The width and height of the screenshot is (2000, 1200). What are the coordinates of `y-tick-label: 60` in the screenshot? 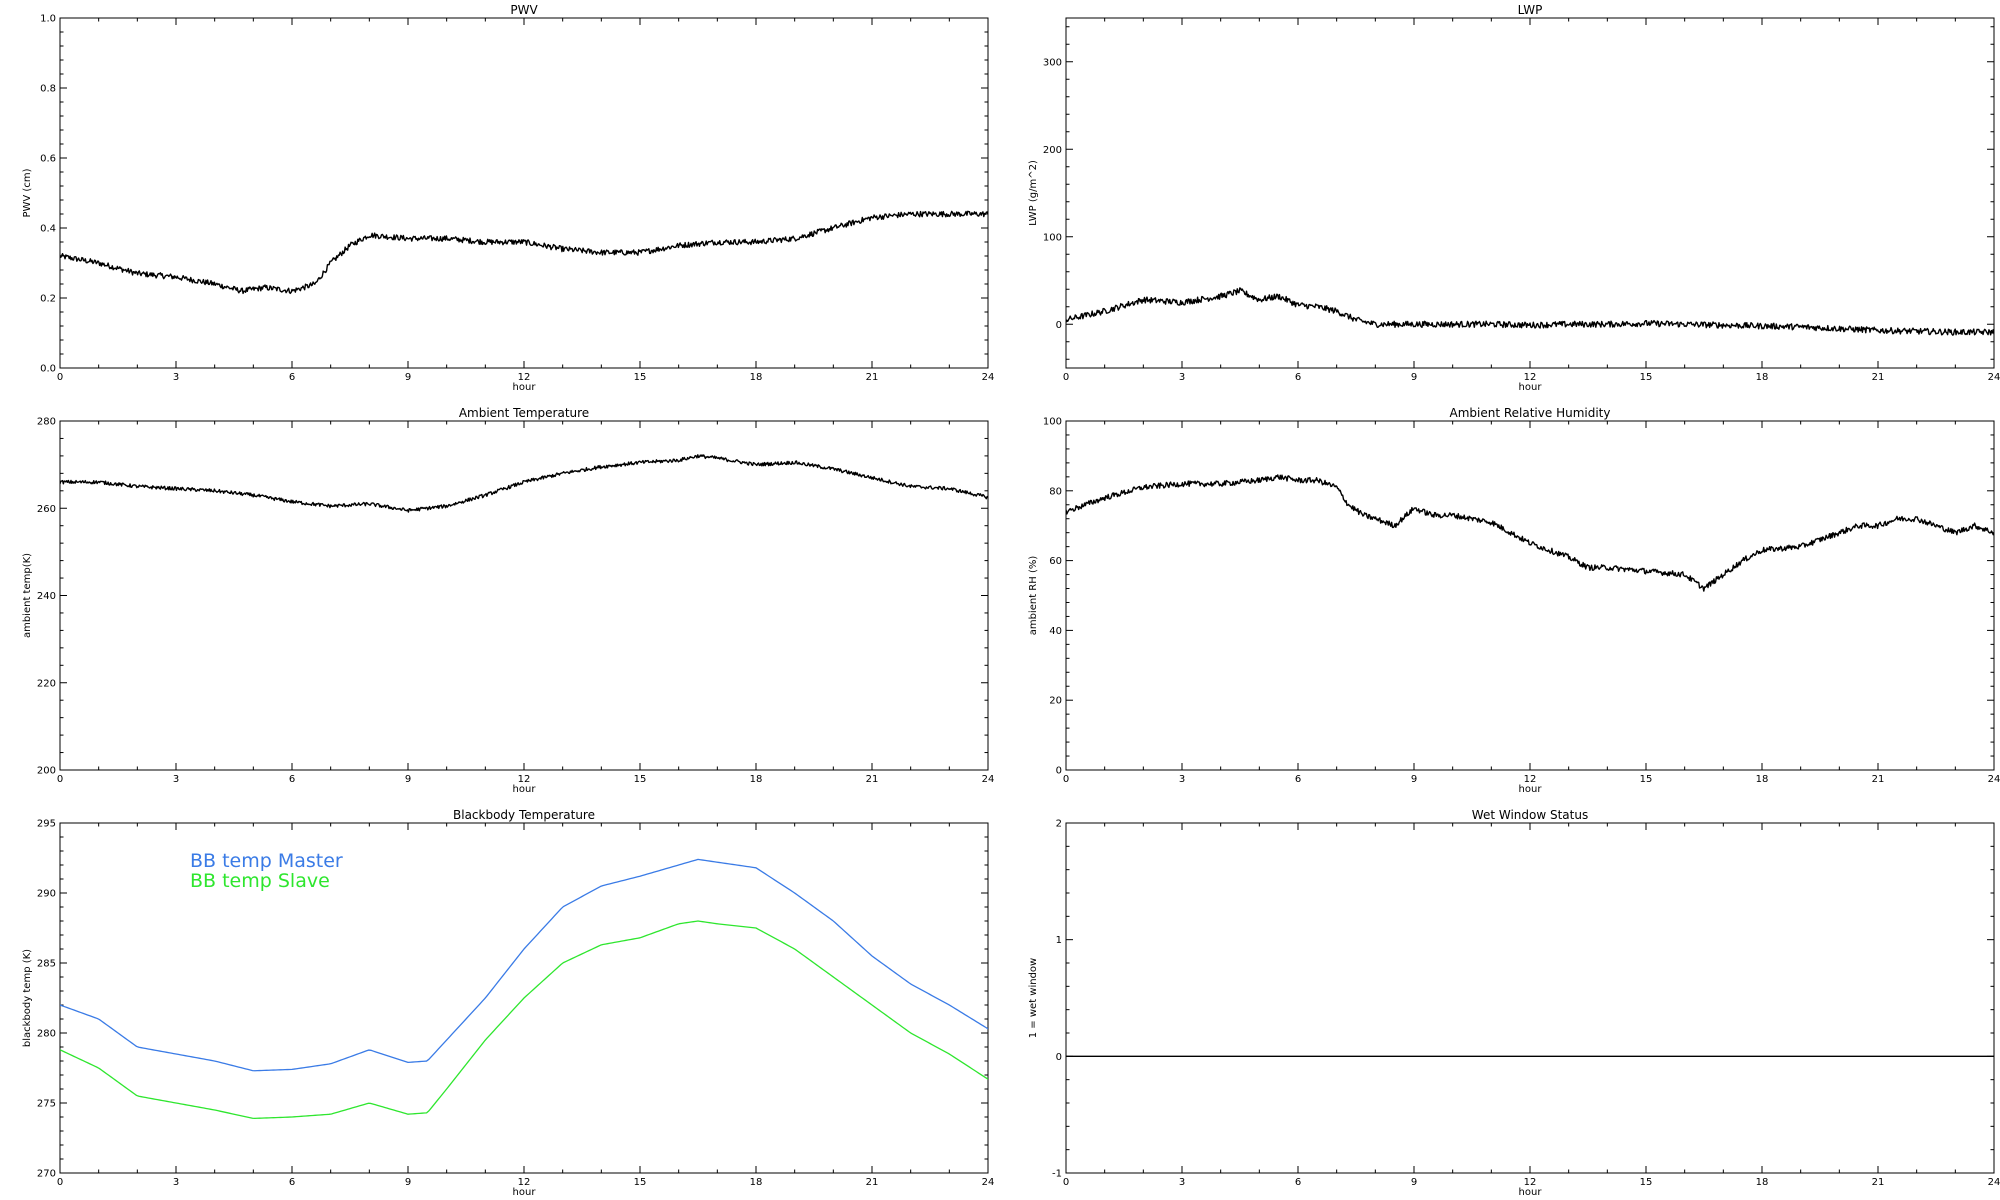 It's located at (1055, 561).